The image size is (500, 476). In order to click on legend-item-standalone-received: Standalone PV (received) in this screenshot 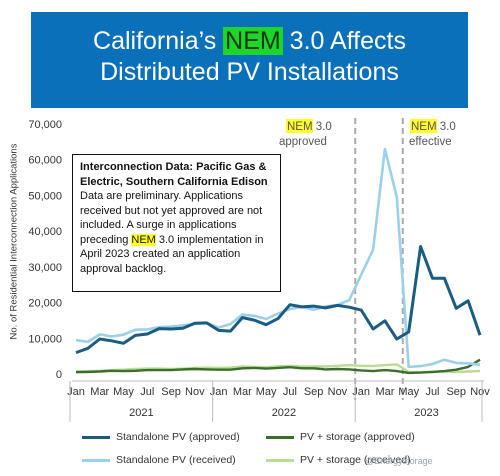, I will do `click(159, 460)`.